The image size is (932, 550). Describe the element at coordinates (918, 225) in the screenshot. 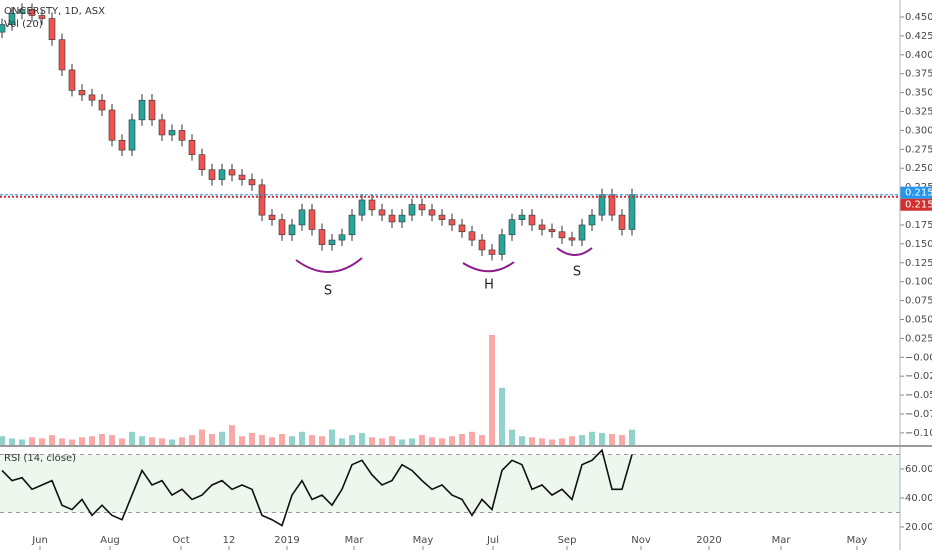

I see `y-tick-label: 0.175` at that location.